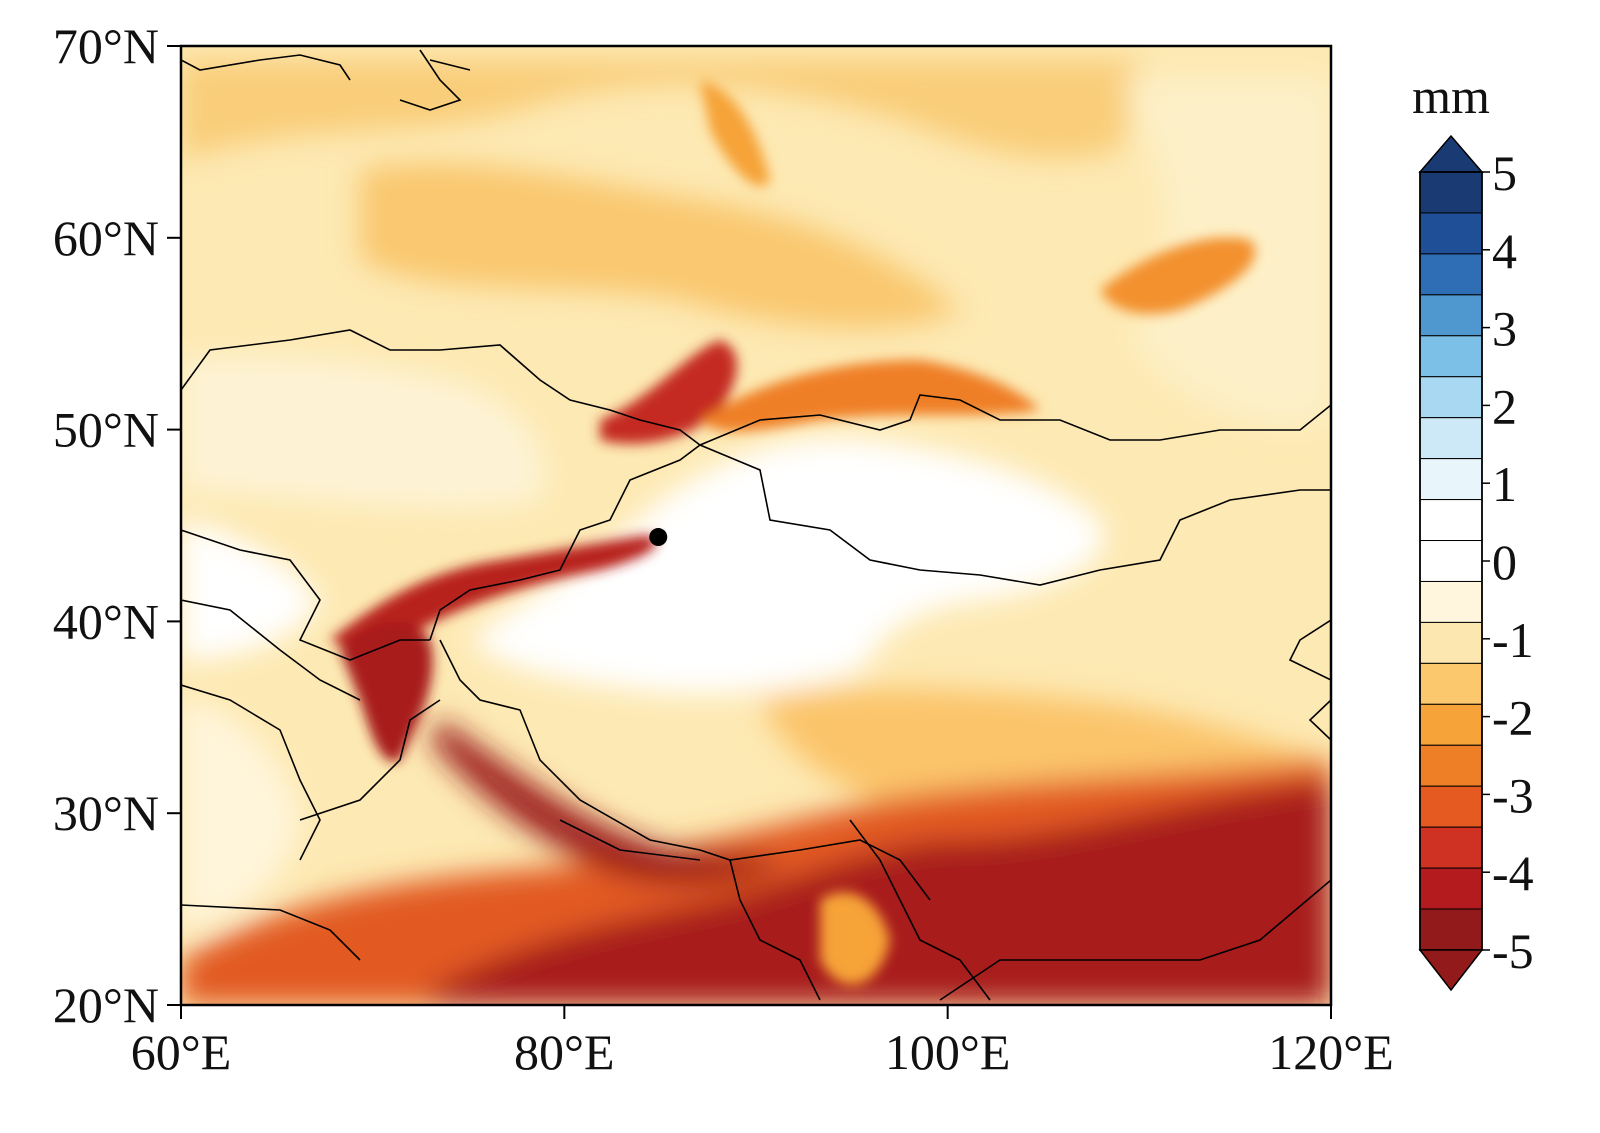 The image size is (1600, 1133). What do you see at coordinates (1504, 484) in the screenshot?
I see `colorbar-tick-label: 1` at bounding box center [1504, 484].